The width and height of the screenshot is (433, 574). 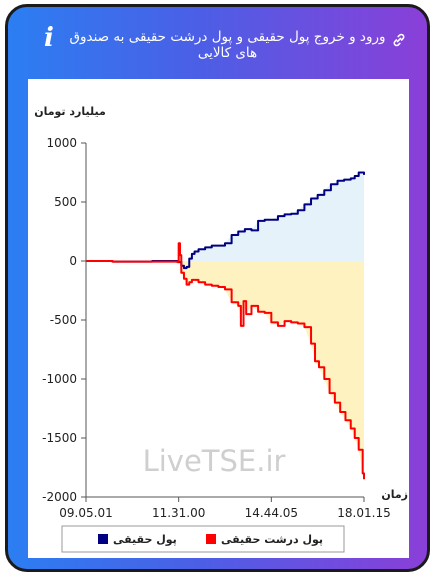 What do you see at coordinates (61, 143) in the screenshot?
I see `y-tick-label: 1000` at bounding box center [61, 143].